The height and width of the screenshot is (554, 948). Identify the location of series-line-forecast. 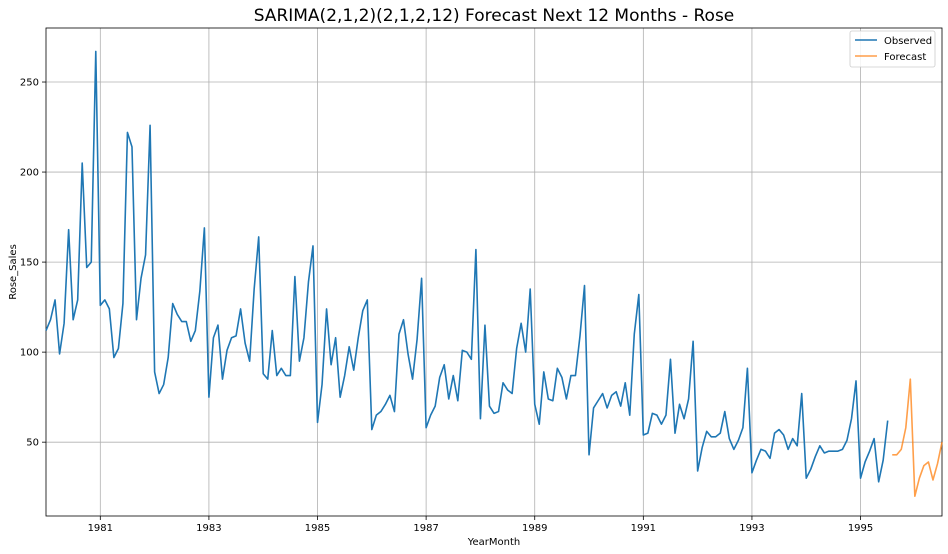
(917, 437).